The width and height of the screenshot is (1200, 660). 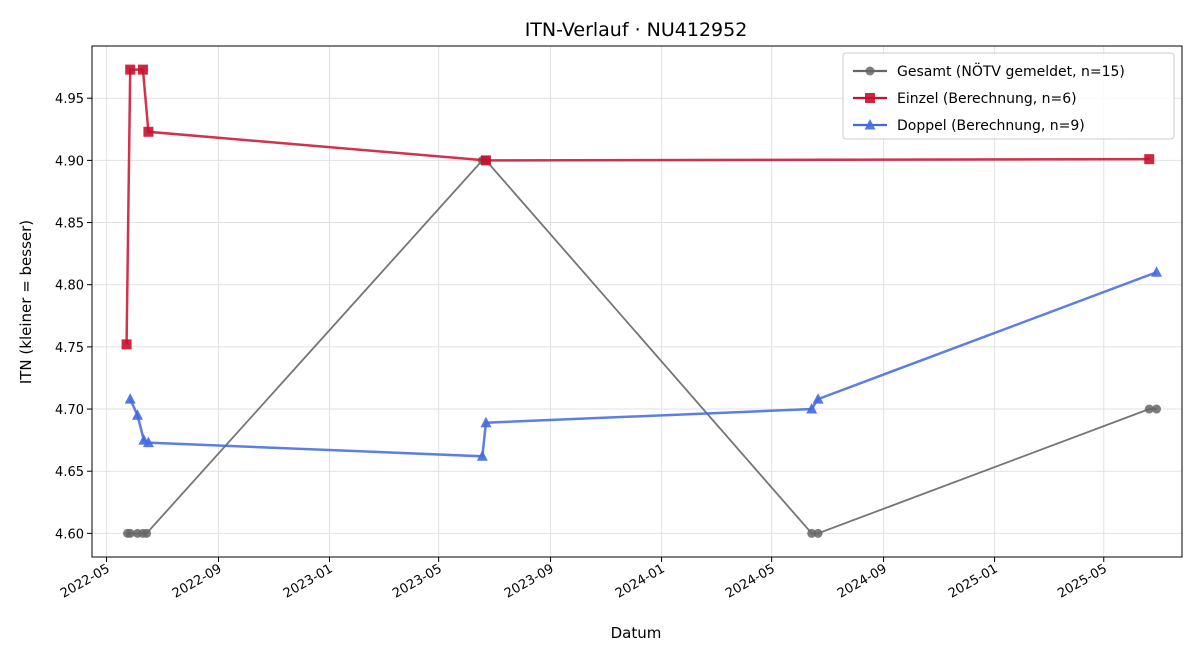 What do you see at coordinates (73, 317) in the screenshot?
I see `y-axis-ticks: 4.60 4.65 4.70 4.75 4.80 4.85 4.90 4.95` at bounding box center [73, 317].